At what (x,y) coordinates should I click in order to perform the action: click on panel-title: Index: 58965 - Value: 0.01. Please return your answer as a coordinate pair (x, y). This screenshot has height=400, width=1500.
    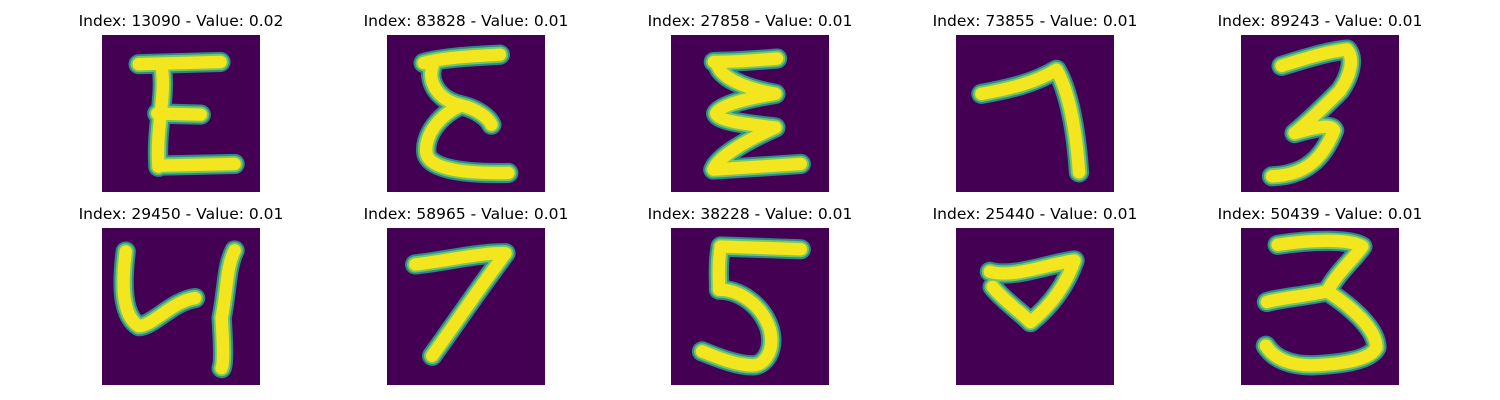
    Looking at the image, I should click on (466, 214).